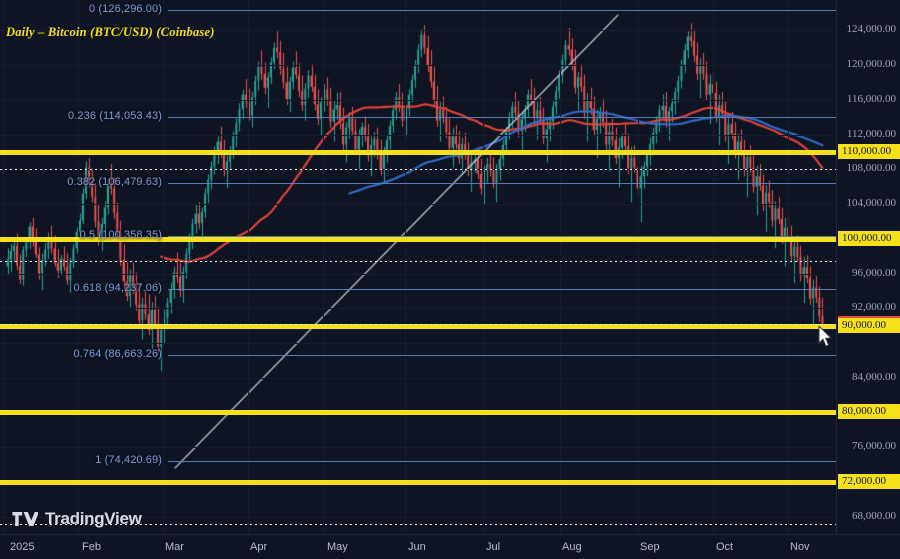  Describe the element at coordinates (115, 116) in the screenshot. I see `fib-level-label: 0.236 (114,053.43)` at that location.